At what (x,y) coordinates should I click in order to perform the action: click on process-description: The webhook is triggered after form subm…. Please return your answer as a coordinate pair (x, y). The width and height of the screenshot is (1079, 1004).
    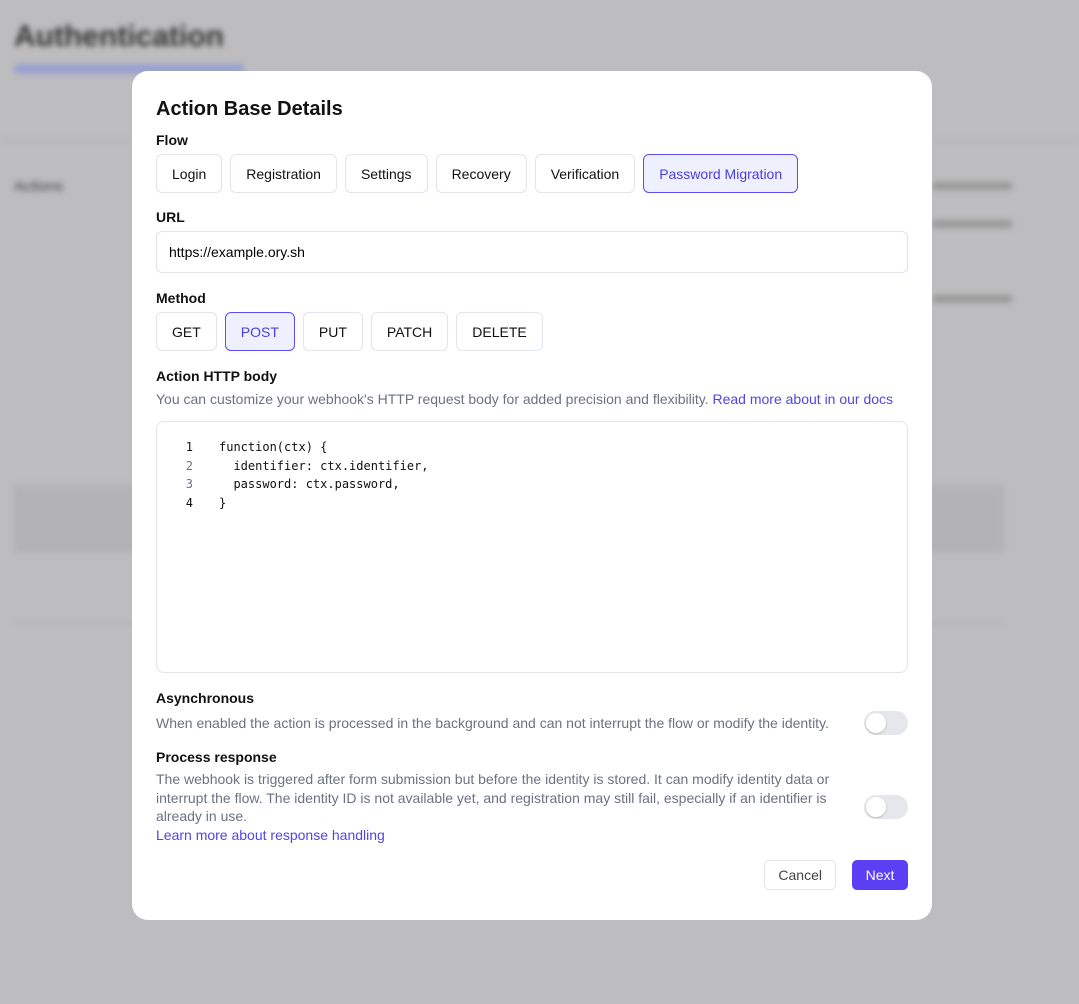
    Looking at the image, I should click on (493, 797).